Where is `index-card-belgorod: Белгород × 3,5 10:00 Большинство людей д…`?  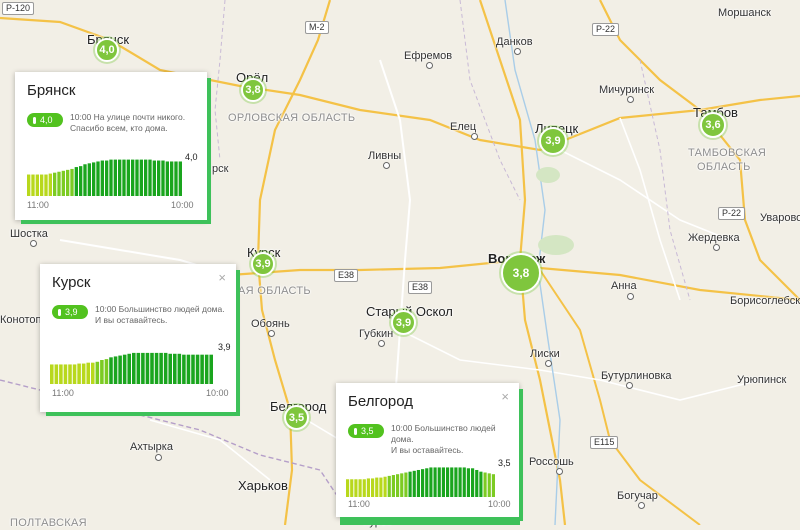
index-card-belgorod: Белгород × 3,5 10:00 Большинство людей д… is located at coordinates (429, 452).